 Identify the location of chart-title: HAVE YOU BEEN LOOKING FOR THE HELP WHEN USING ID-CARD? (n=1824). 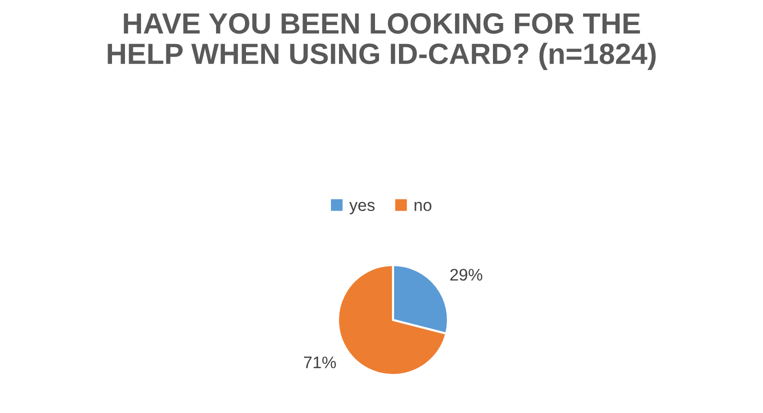
(382, 41).